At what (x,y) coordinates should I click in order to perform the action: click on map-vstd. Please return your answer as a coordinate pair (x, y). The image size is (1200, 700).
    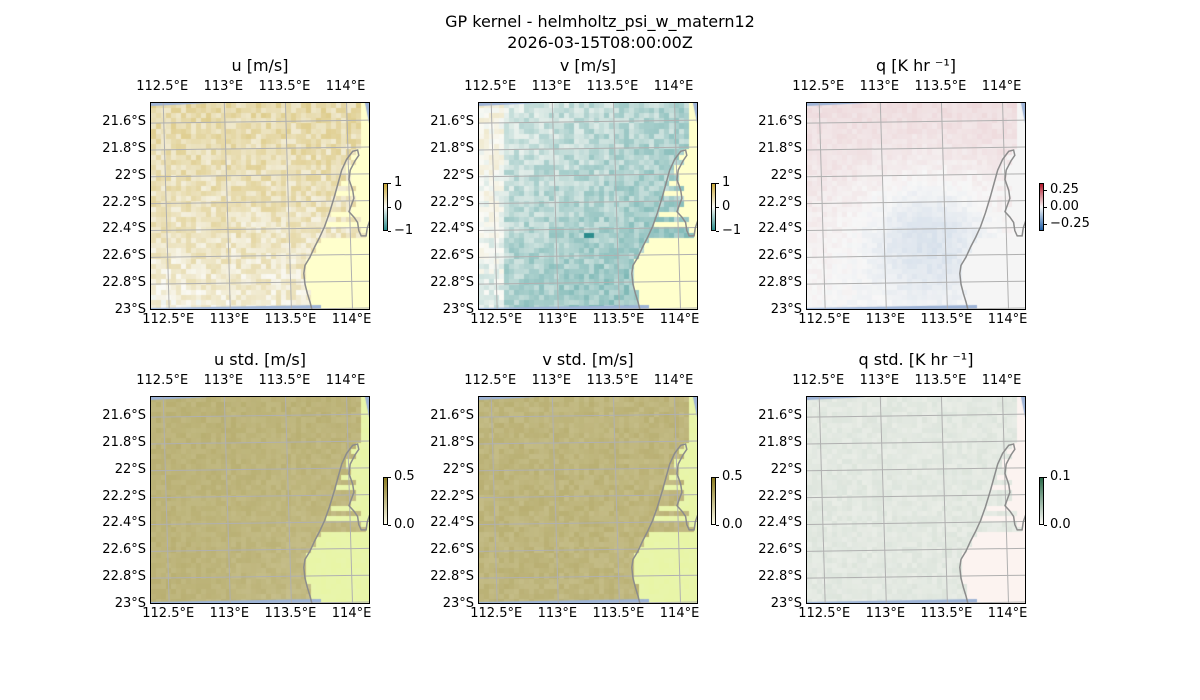
    Looking at the image, I should click on (588, 500).